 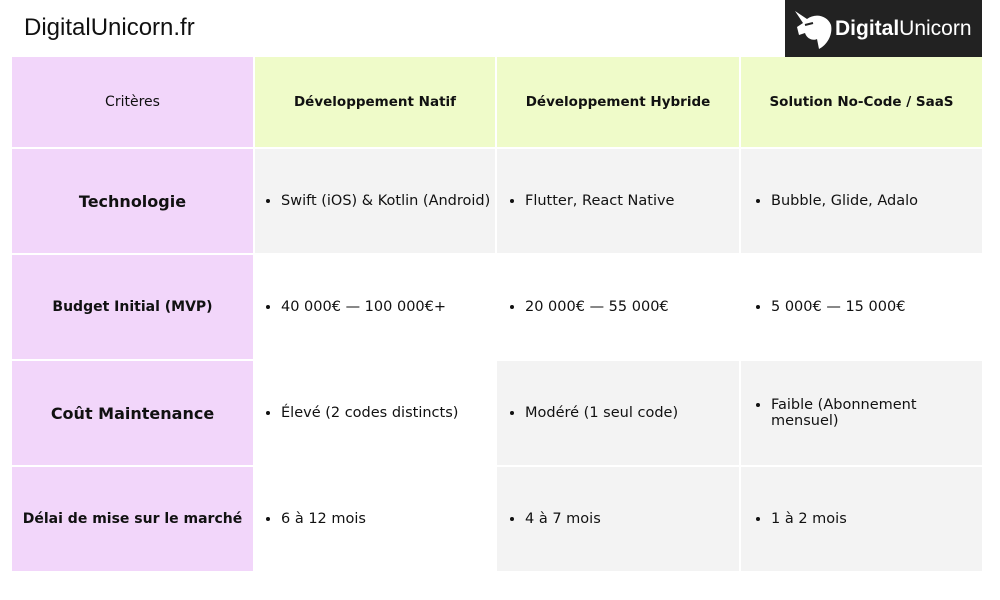 I want to click on cell: 20 000€ — 55 000€, so click(x=619, y=308).